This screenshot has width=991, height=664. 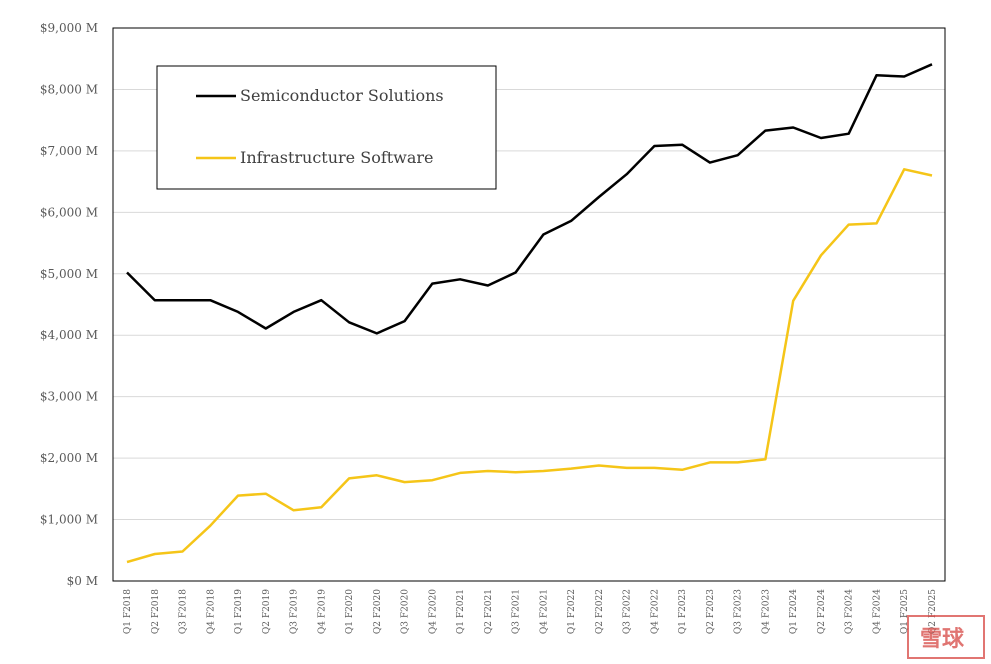 I want to click on x-tick-label: Q1 F2018, so click(x=128, y=611).